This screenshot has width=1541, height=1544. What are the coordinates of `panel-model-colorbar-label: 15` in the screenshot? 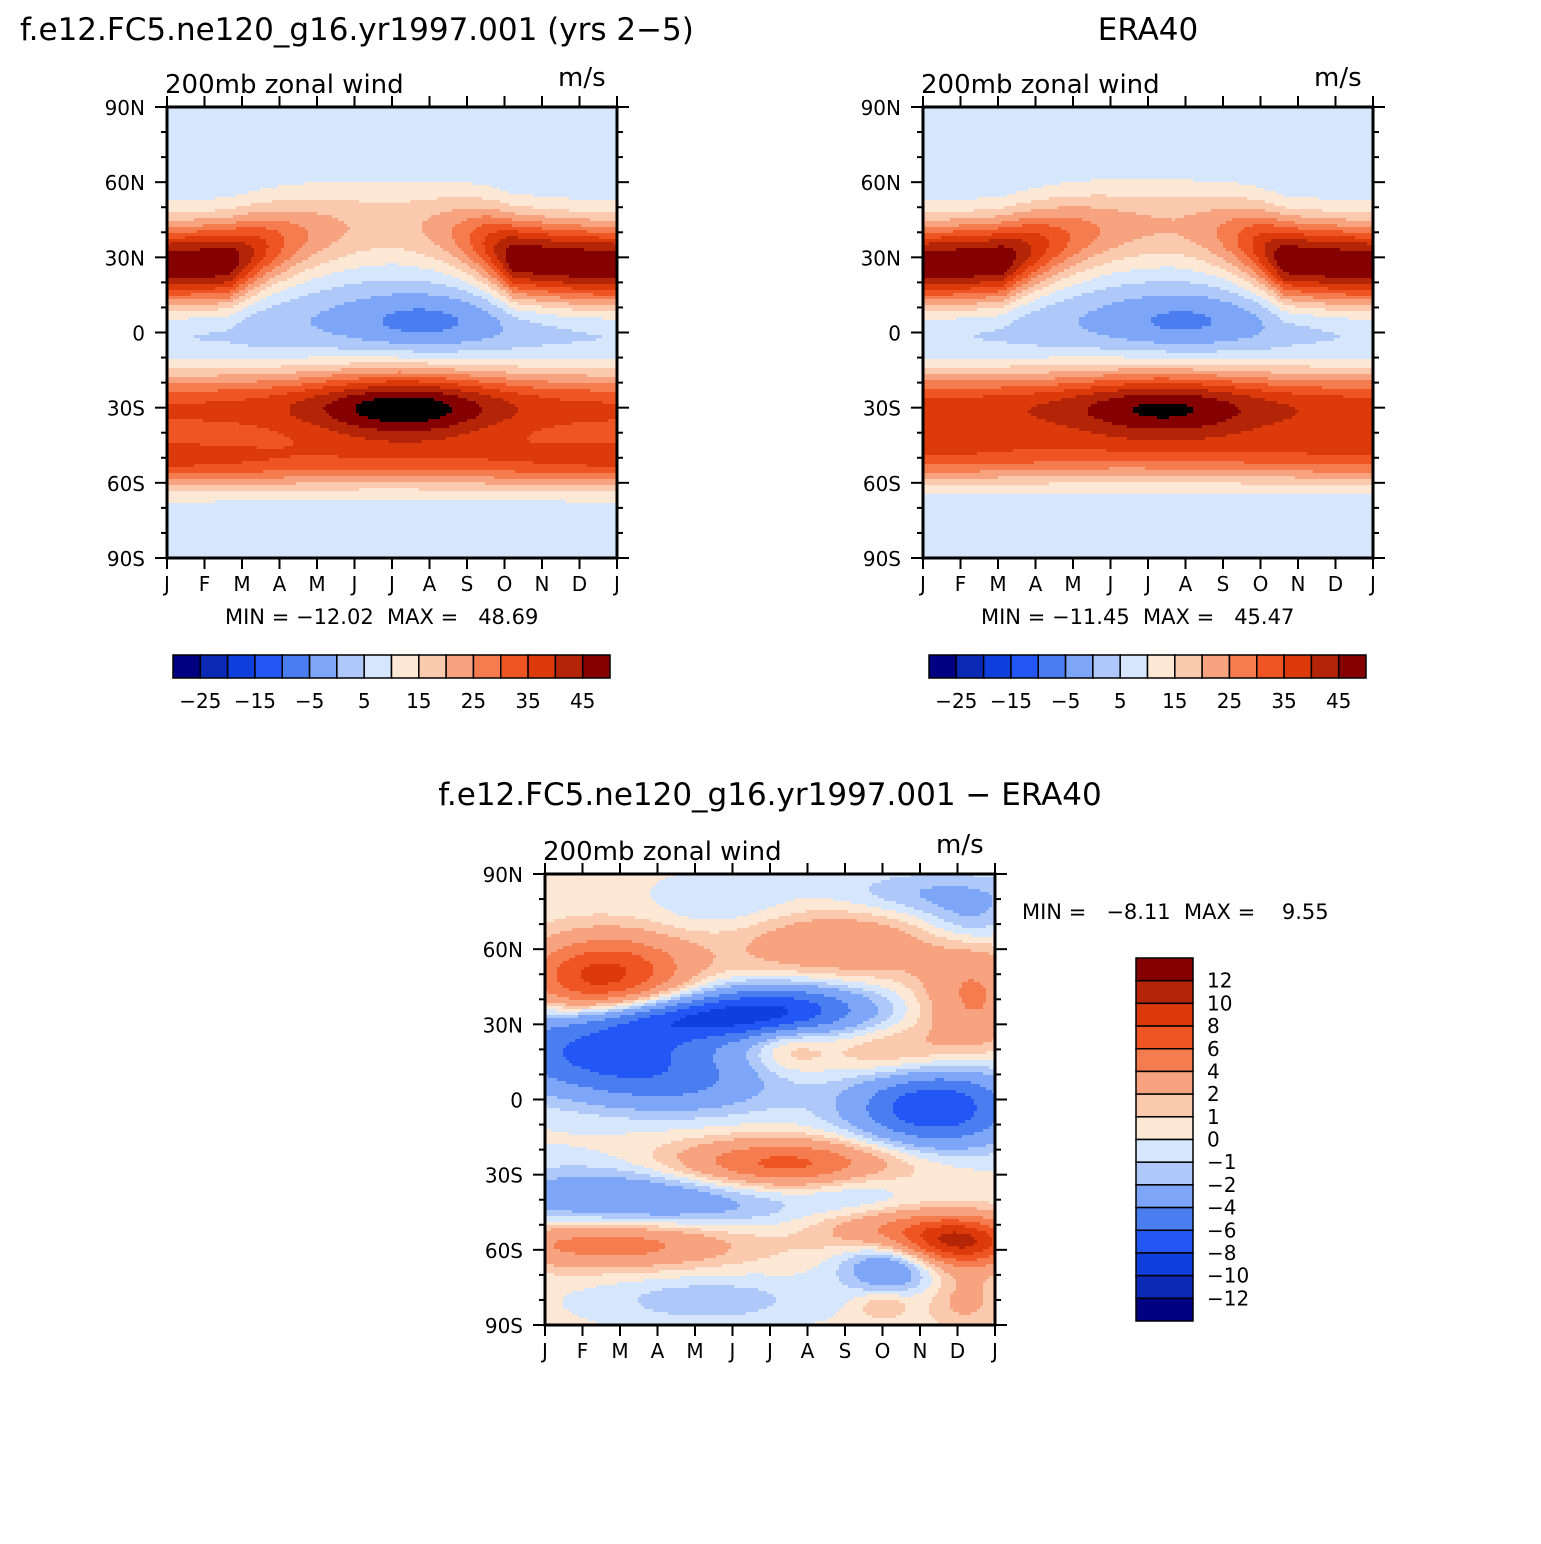 It's located at (418, 701).